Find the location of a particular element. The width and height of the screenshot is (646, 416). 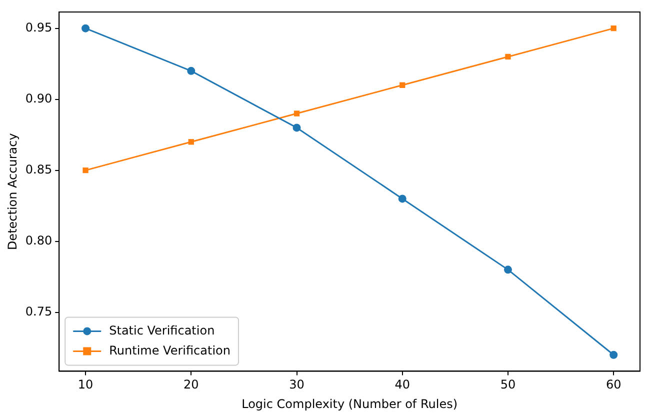

x-tick-label: 20 is located at coordinates (191, 385).